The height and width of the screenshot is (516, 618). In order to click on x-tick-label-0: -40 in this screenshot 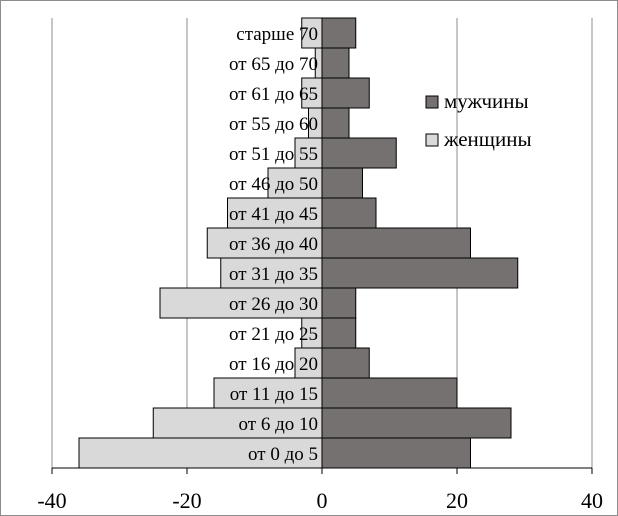, I will do `click(51, 500)`.